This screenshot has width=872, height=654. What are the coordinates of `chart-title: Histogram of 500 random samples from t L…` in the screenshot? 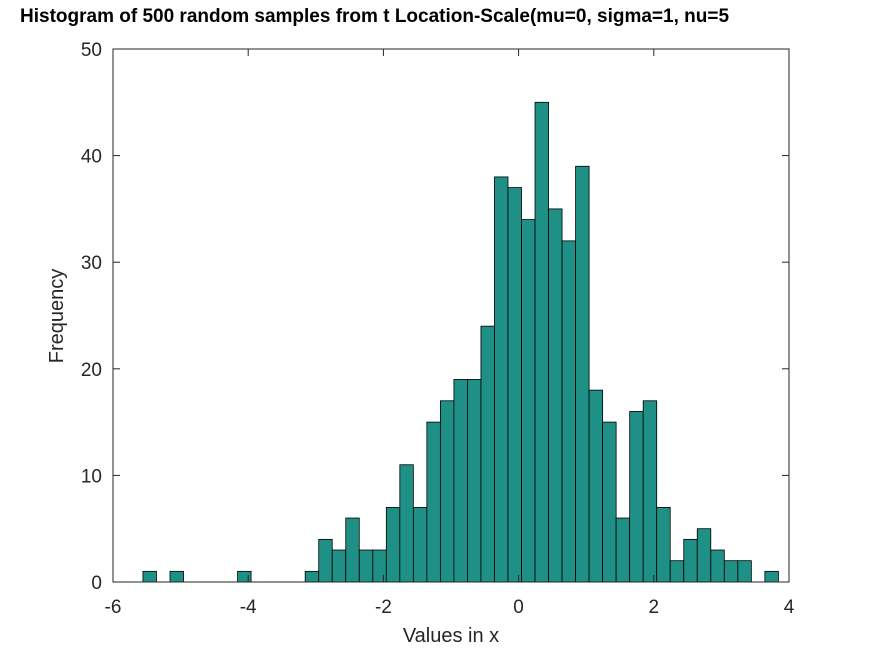 It's located at (374, 16).